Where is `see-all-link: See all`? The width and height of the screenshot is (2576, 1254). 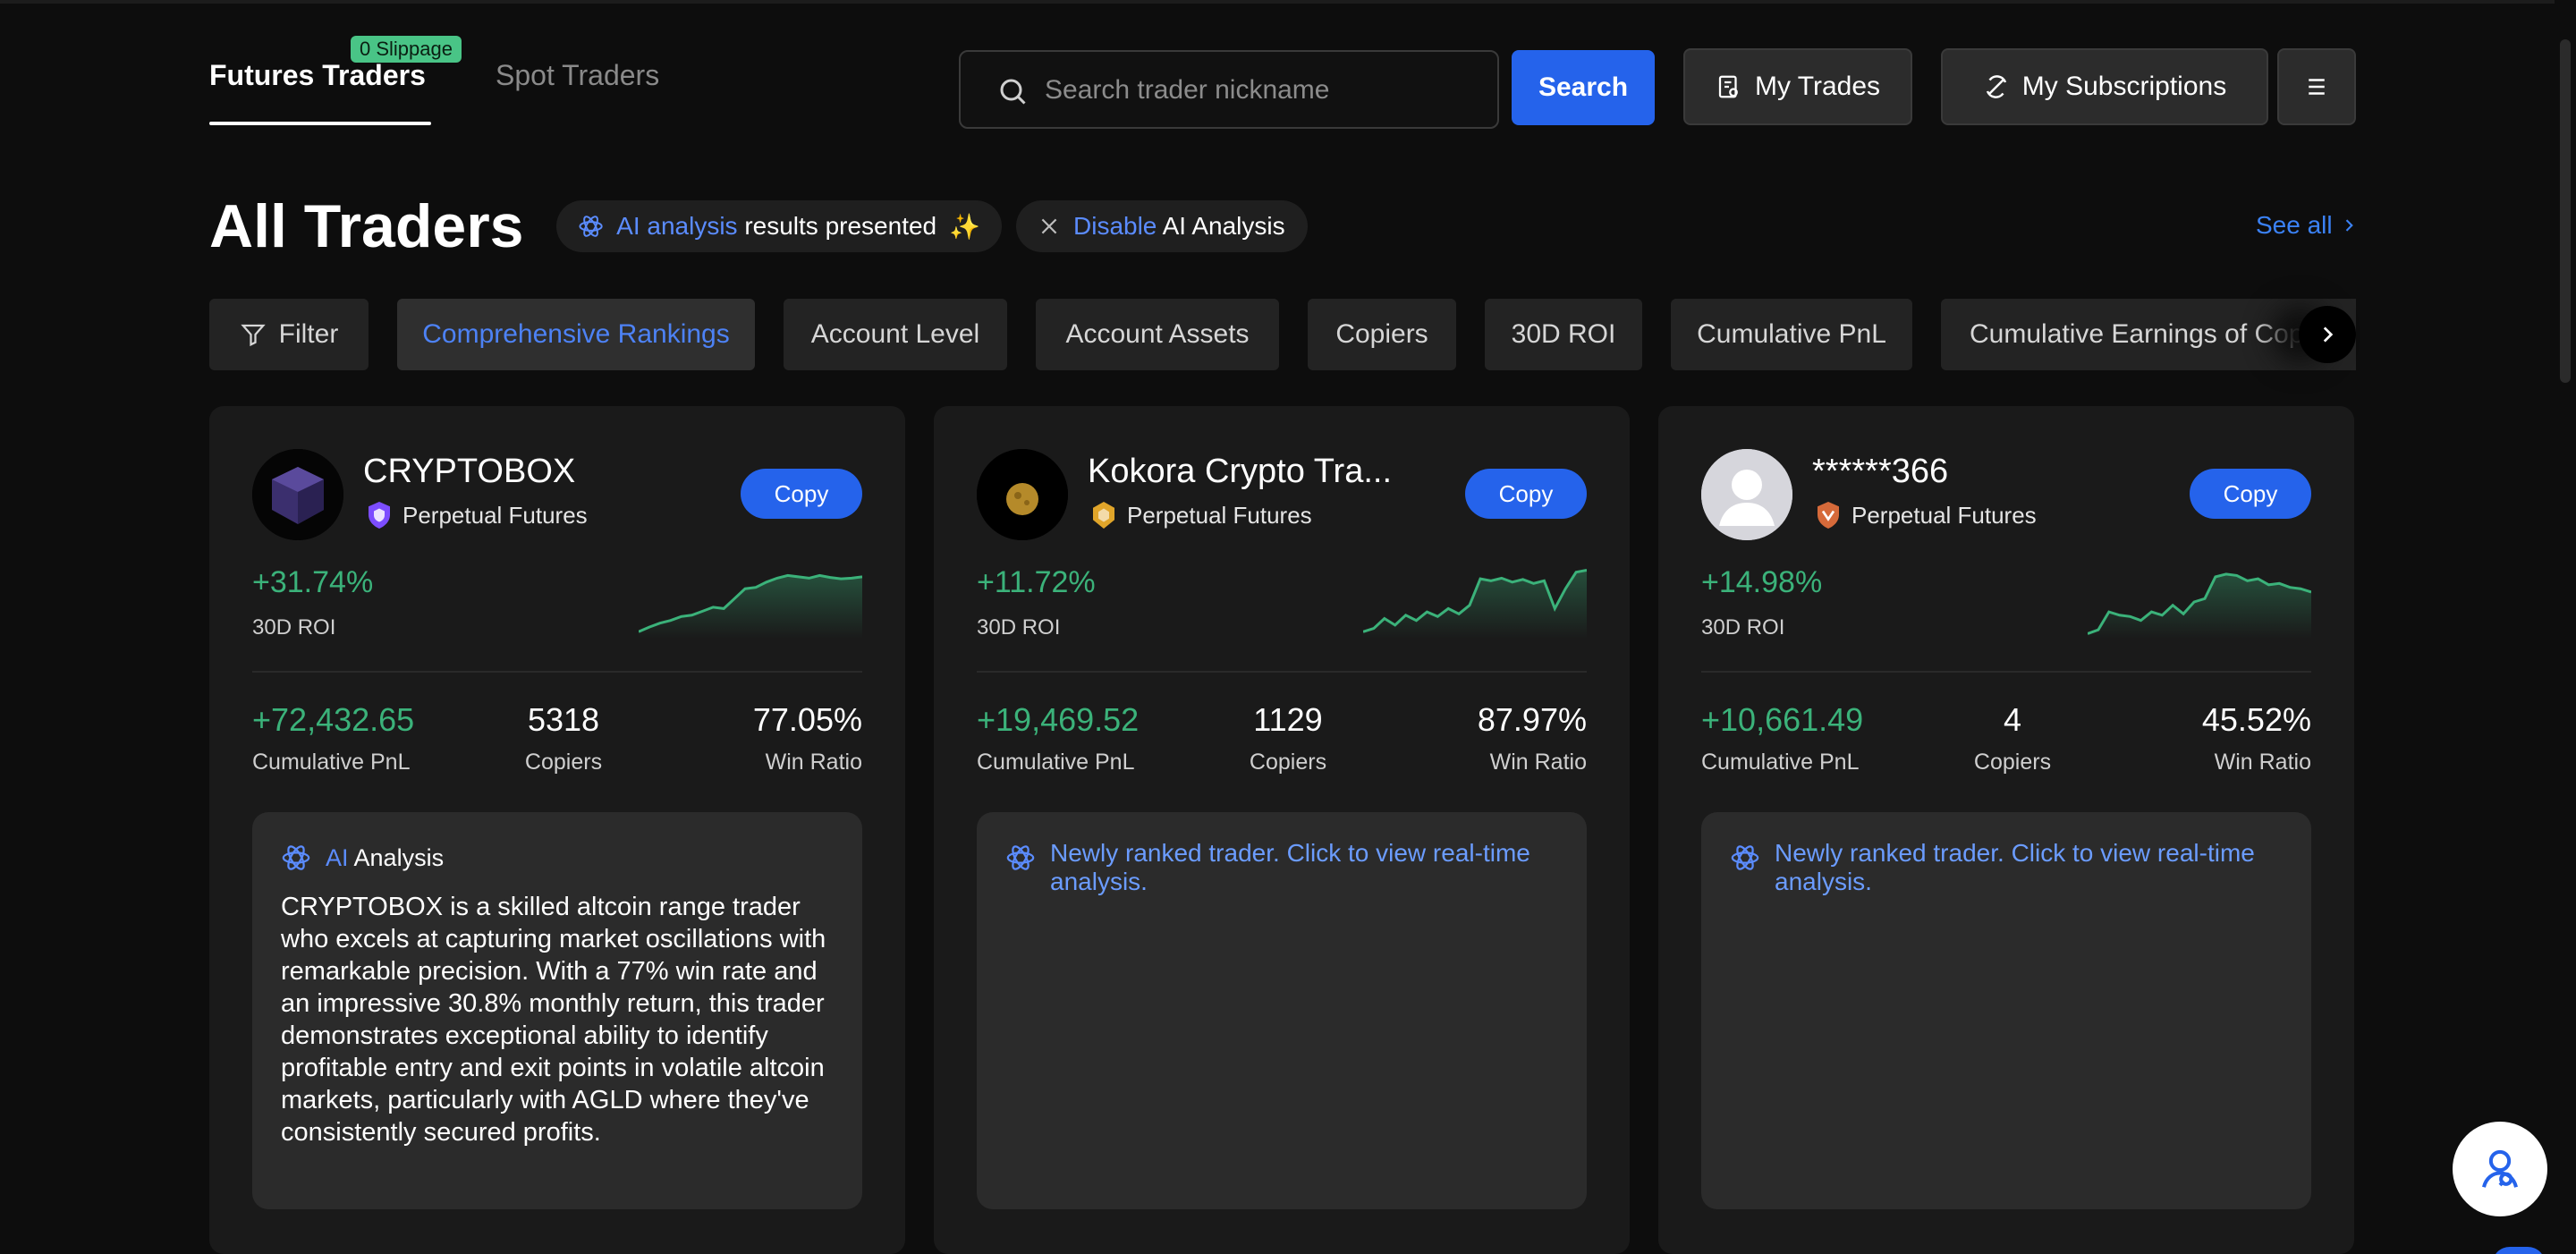
see-all-link: See all is located at coordinates (2307, 225).